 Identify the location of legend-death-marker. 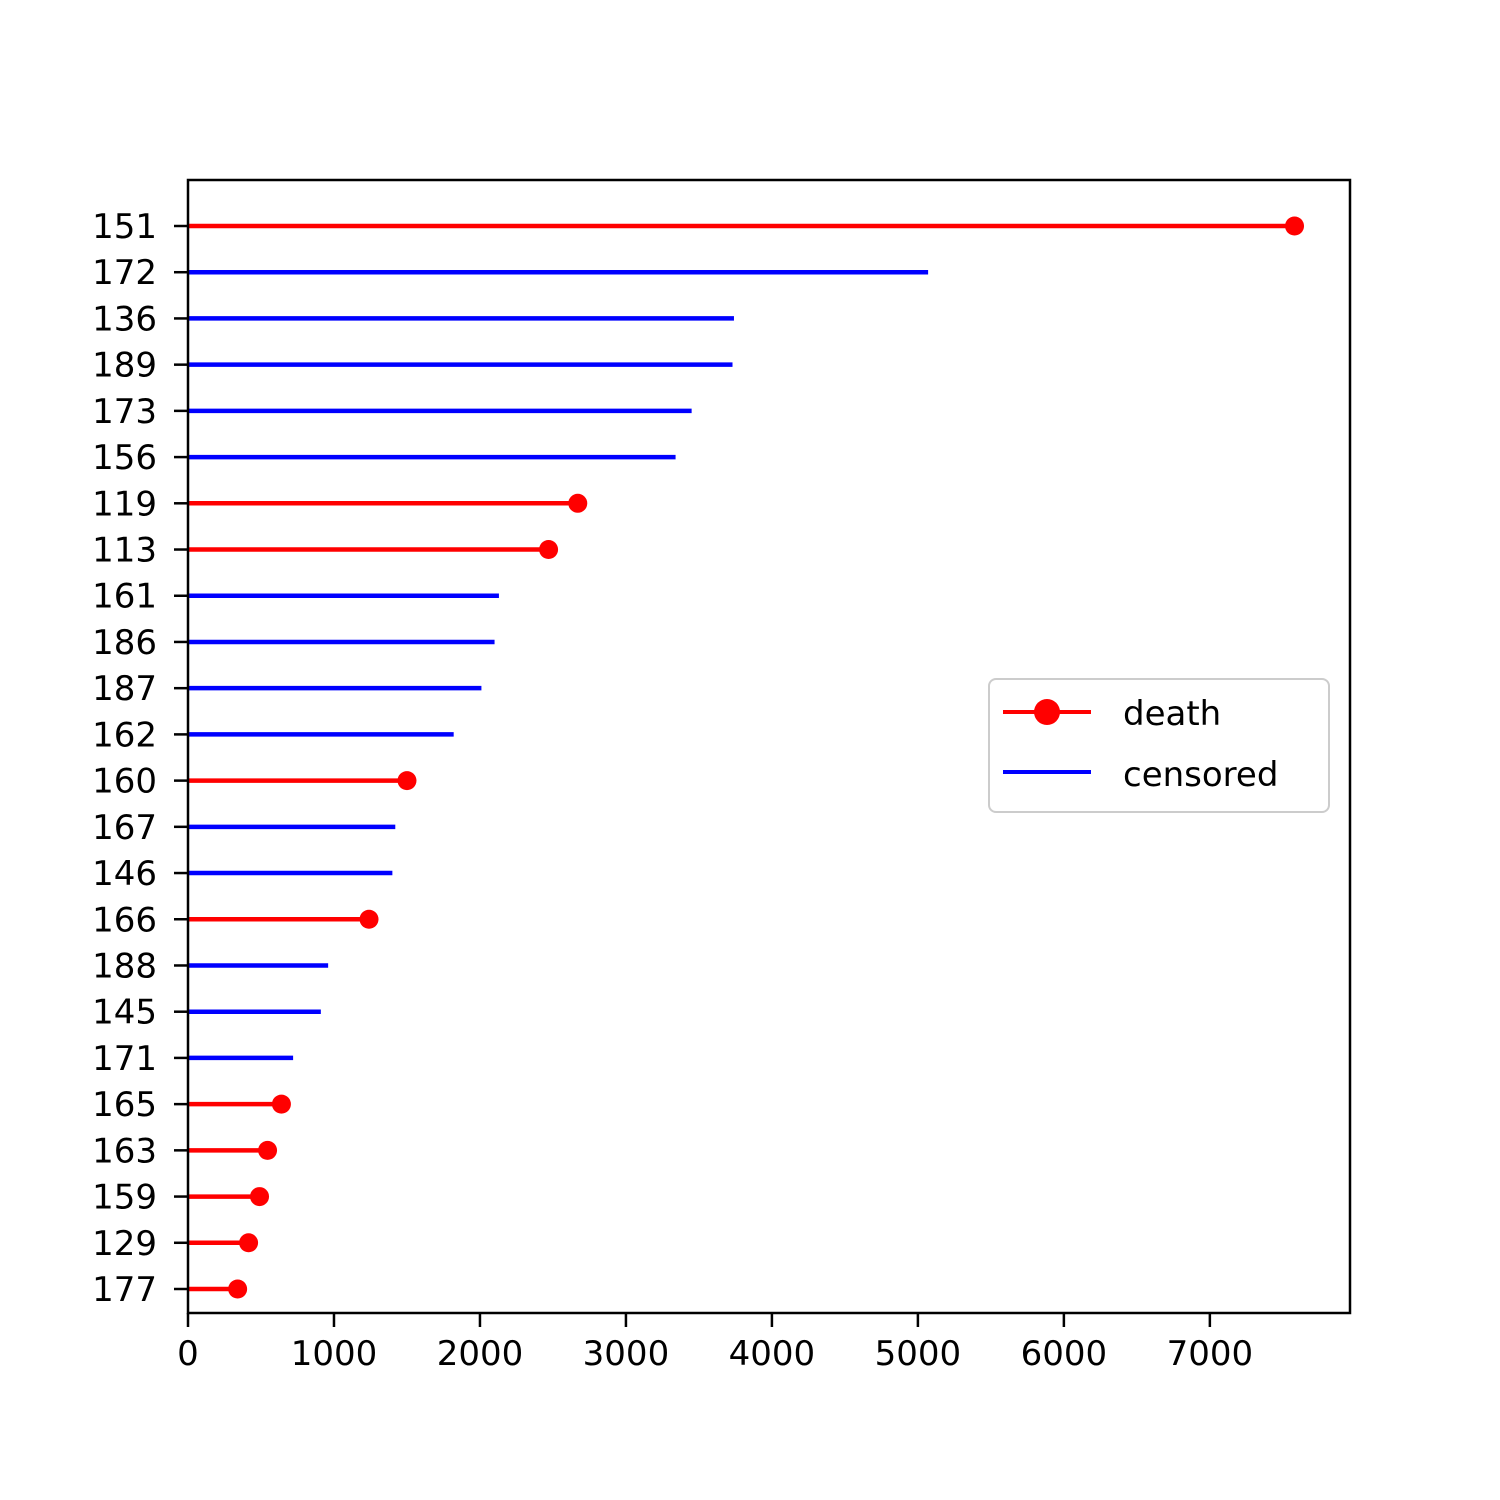
(1047, 712).